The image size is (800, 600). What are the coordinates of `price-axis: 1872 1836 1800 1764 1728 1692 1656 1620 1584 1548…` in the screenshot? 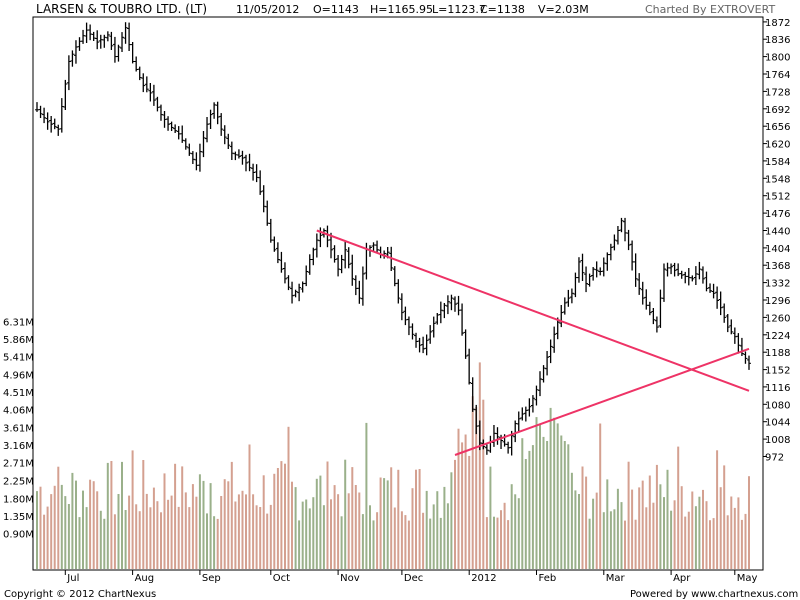 It's located at (776, 241).